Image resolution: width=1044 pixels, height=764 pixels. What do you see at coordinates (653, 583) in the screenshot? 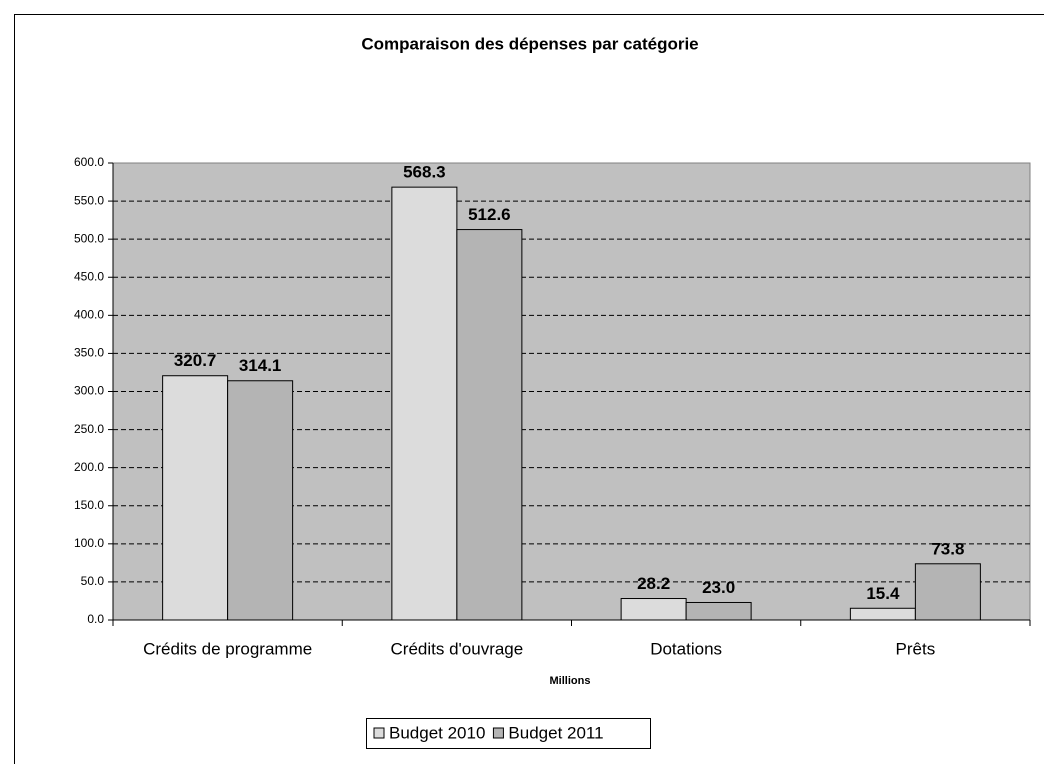
I see `data-label: 28.2` at bounding box center [653, 583].